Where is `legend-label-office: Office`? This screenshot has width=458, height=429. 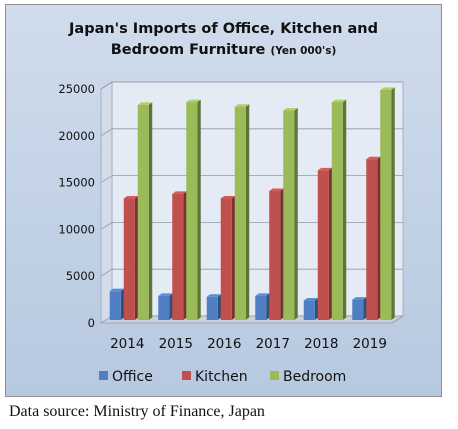 legend-label-office: Office is located at coordinates (132, 377).